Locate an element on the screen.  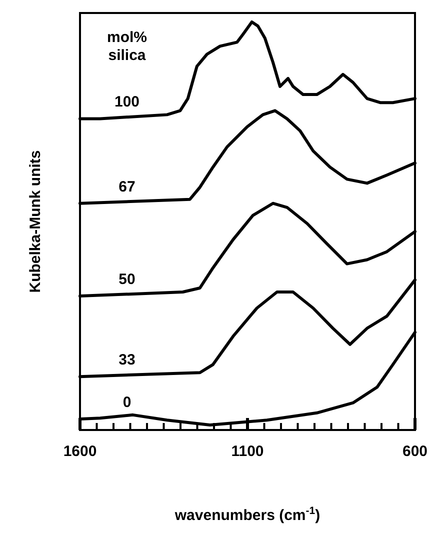
series-label: 100 is located at coordinates (127, 102).